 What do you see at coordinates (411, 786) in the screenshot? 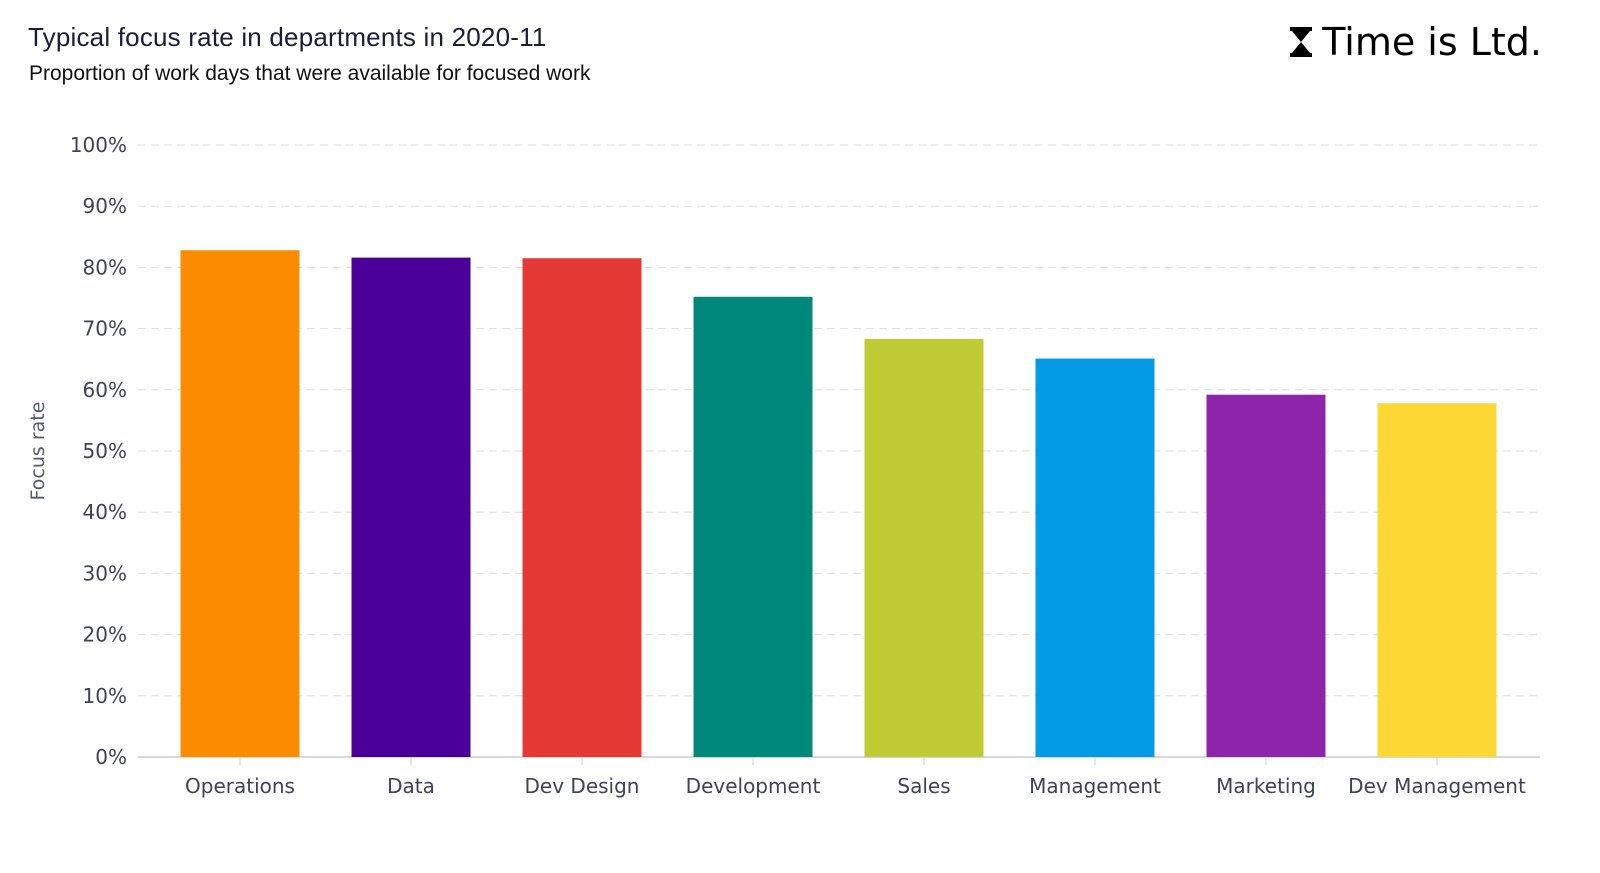
I see `x-tick-label: Data` at bounding box center [411, 786].